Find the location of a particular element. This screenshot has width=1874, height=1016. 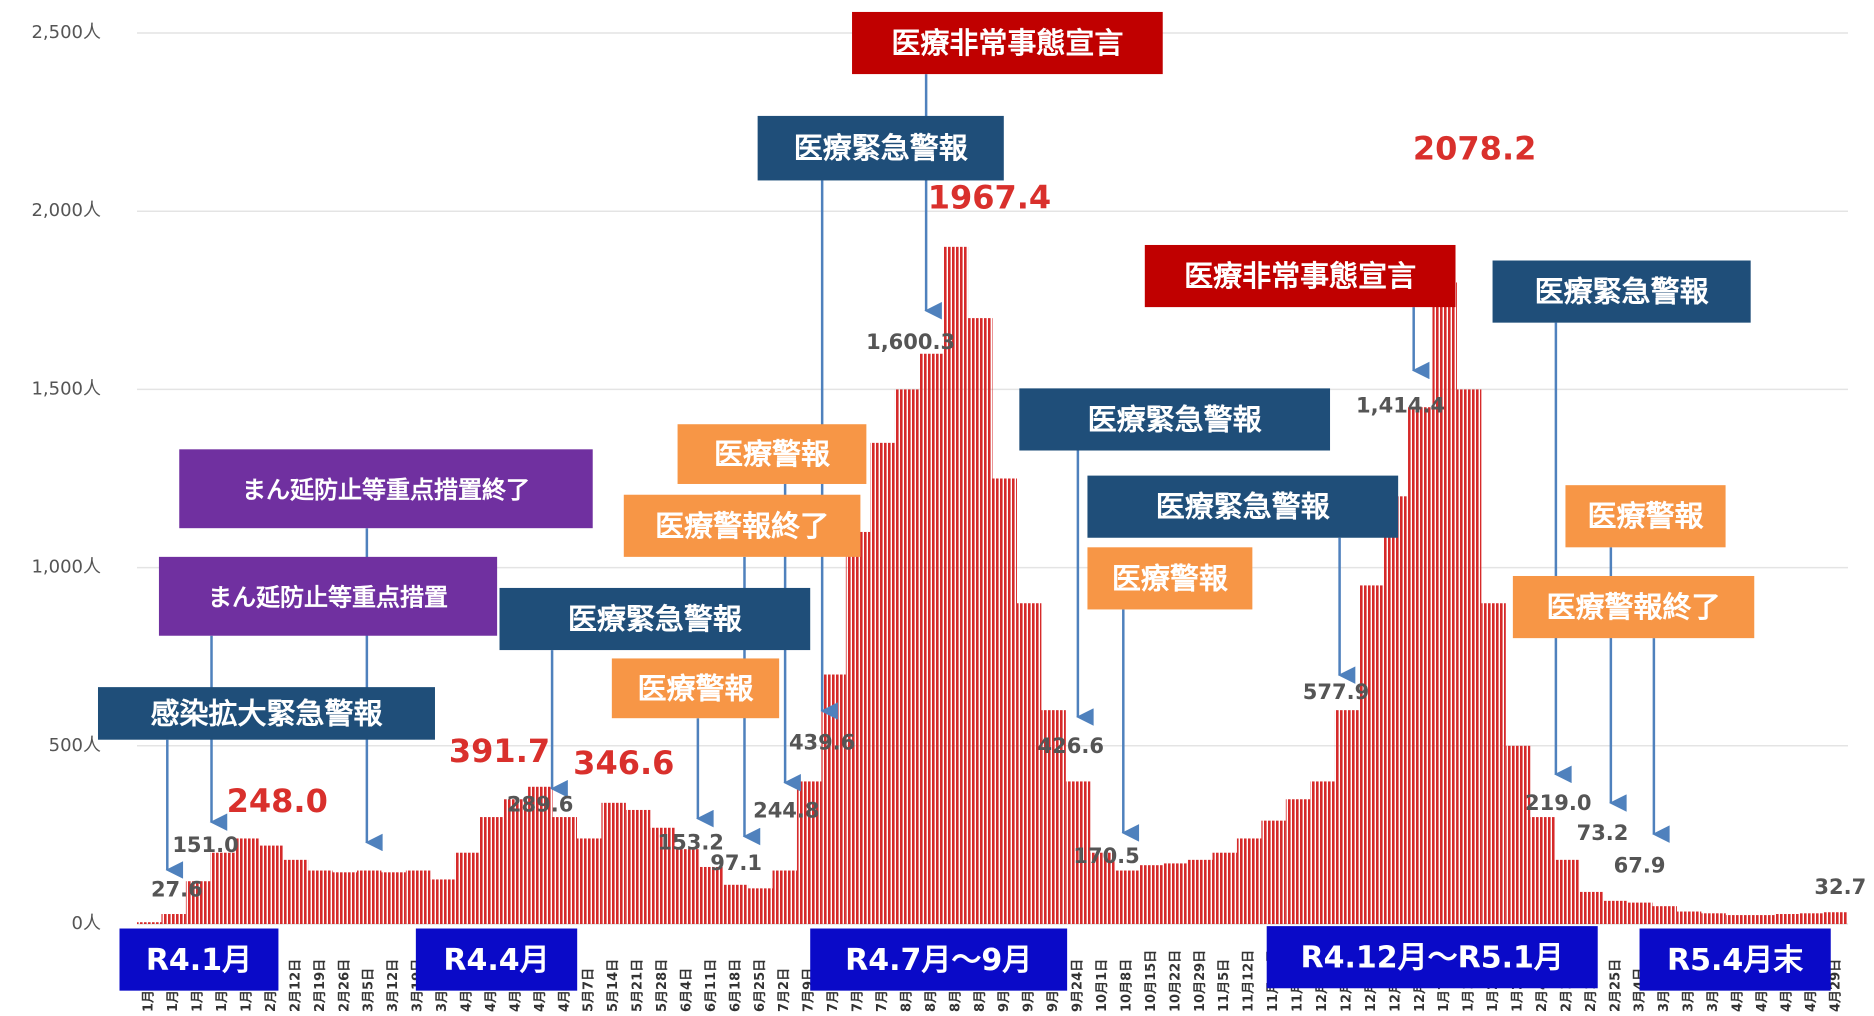

x-tick-label: 2月25日 is located at coordinates (1615, 985).